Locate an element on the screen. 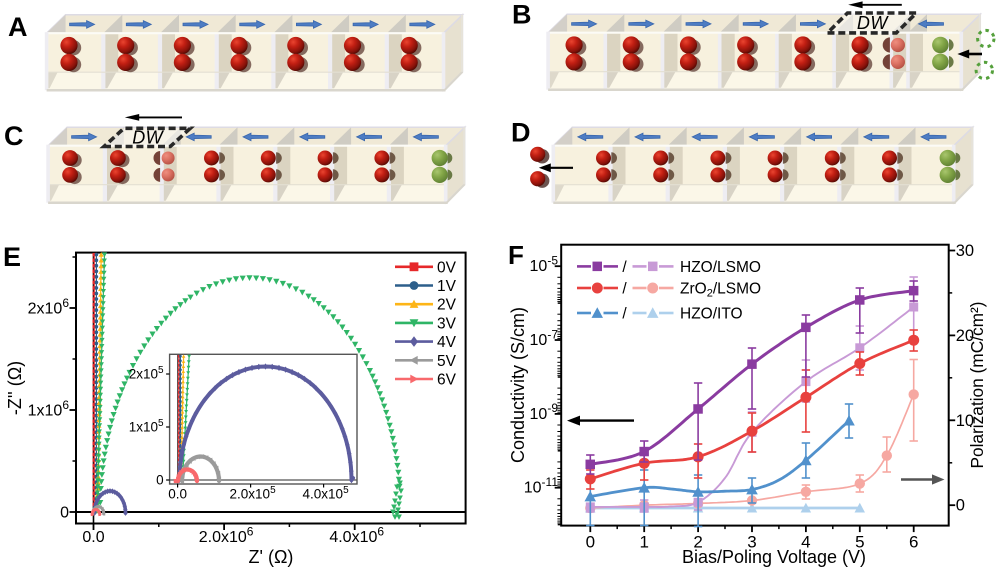 Image resolution: width=1000 pixels, height=575 pixels. svg-text: 10⁻⁷ is located at coordinates (544, 338).